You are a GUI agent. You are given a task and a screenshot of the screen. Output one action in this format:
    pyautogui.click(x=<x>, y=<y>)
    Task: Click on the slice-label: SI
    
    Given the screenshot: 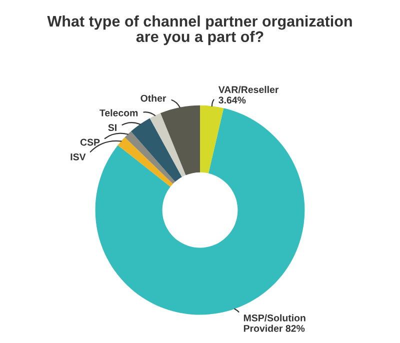 What is the action you would take?
    pyautogui.click(x=112, y=128)
    